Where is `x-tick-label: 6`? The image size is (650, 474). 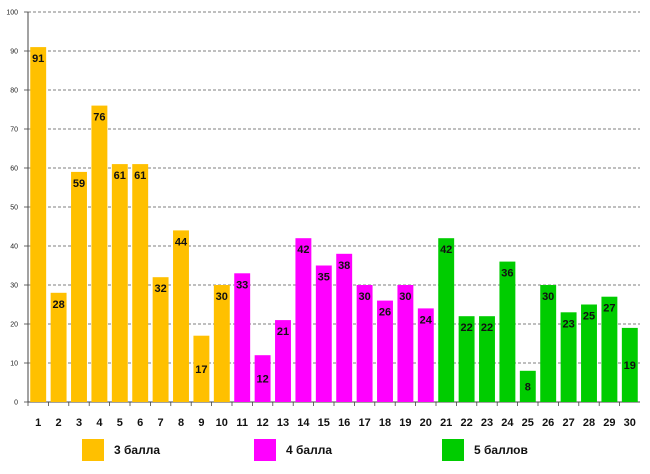
x-tick-label: 6 is located at coordinates (140, 423).